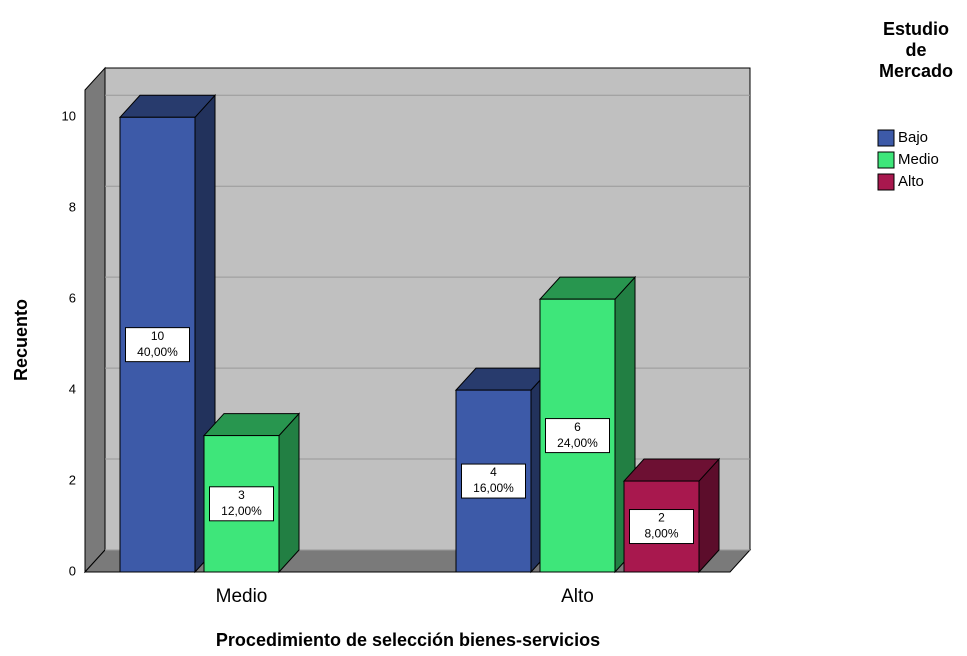 The width and height of the screenshot is (967, 656). Describe the element at coordinates (913, 137) in the screenshot. I see `legend-label: Bajo` at that location.